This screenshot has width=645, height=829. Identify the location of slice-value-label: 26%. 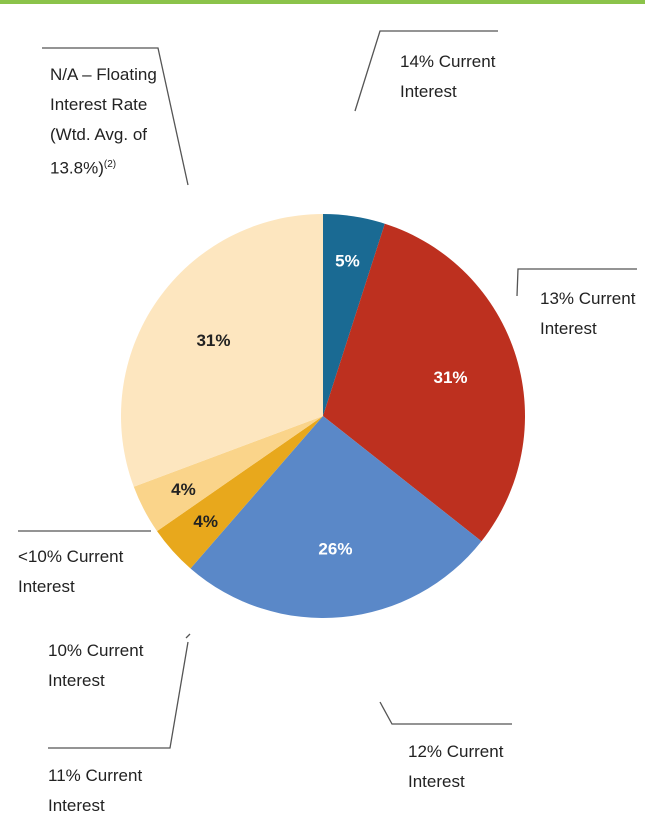
(335, 549).